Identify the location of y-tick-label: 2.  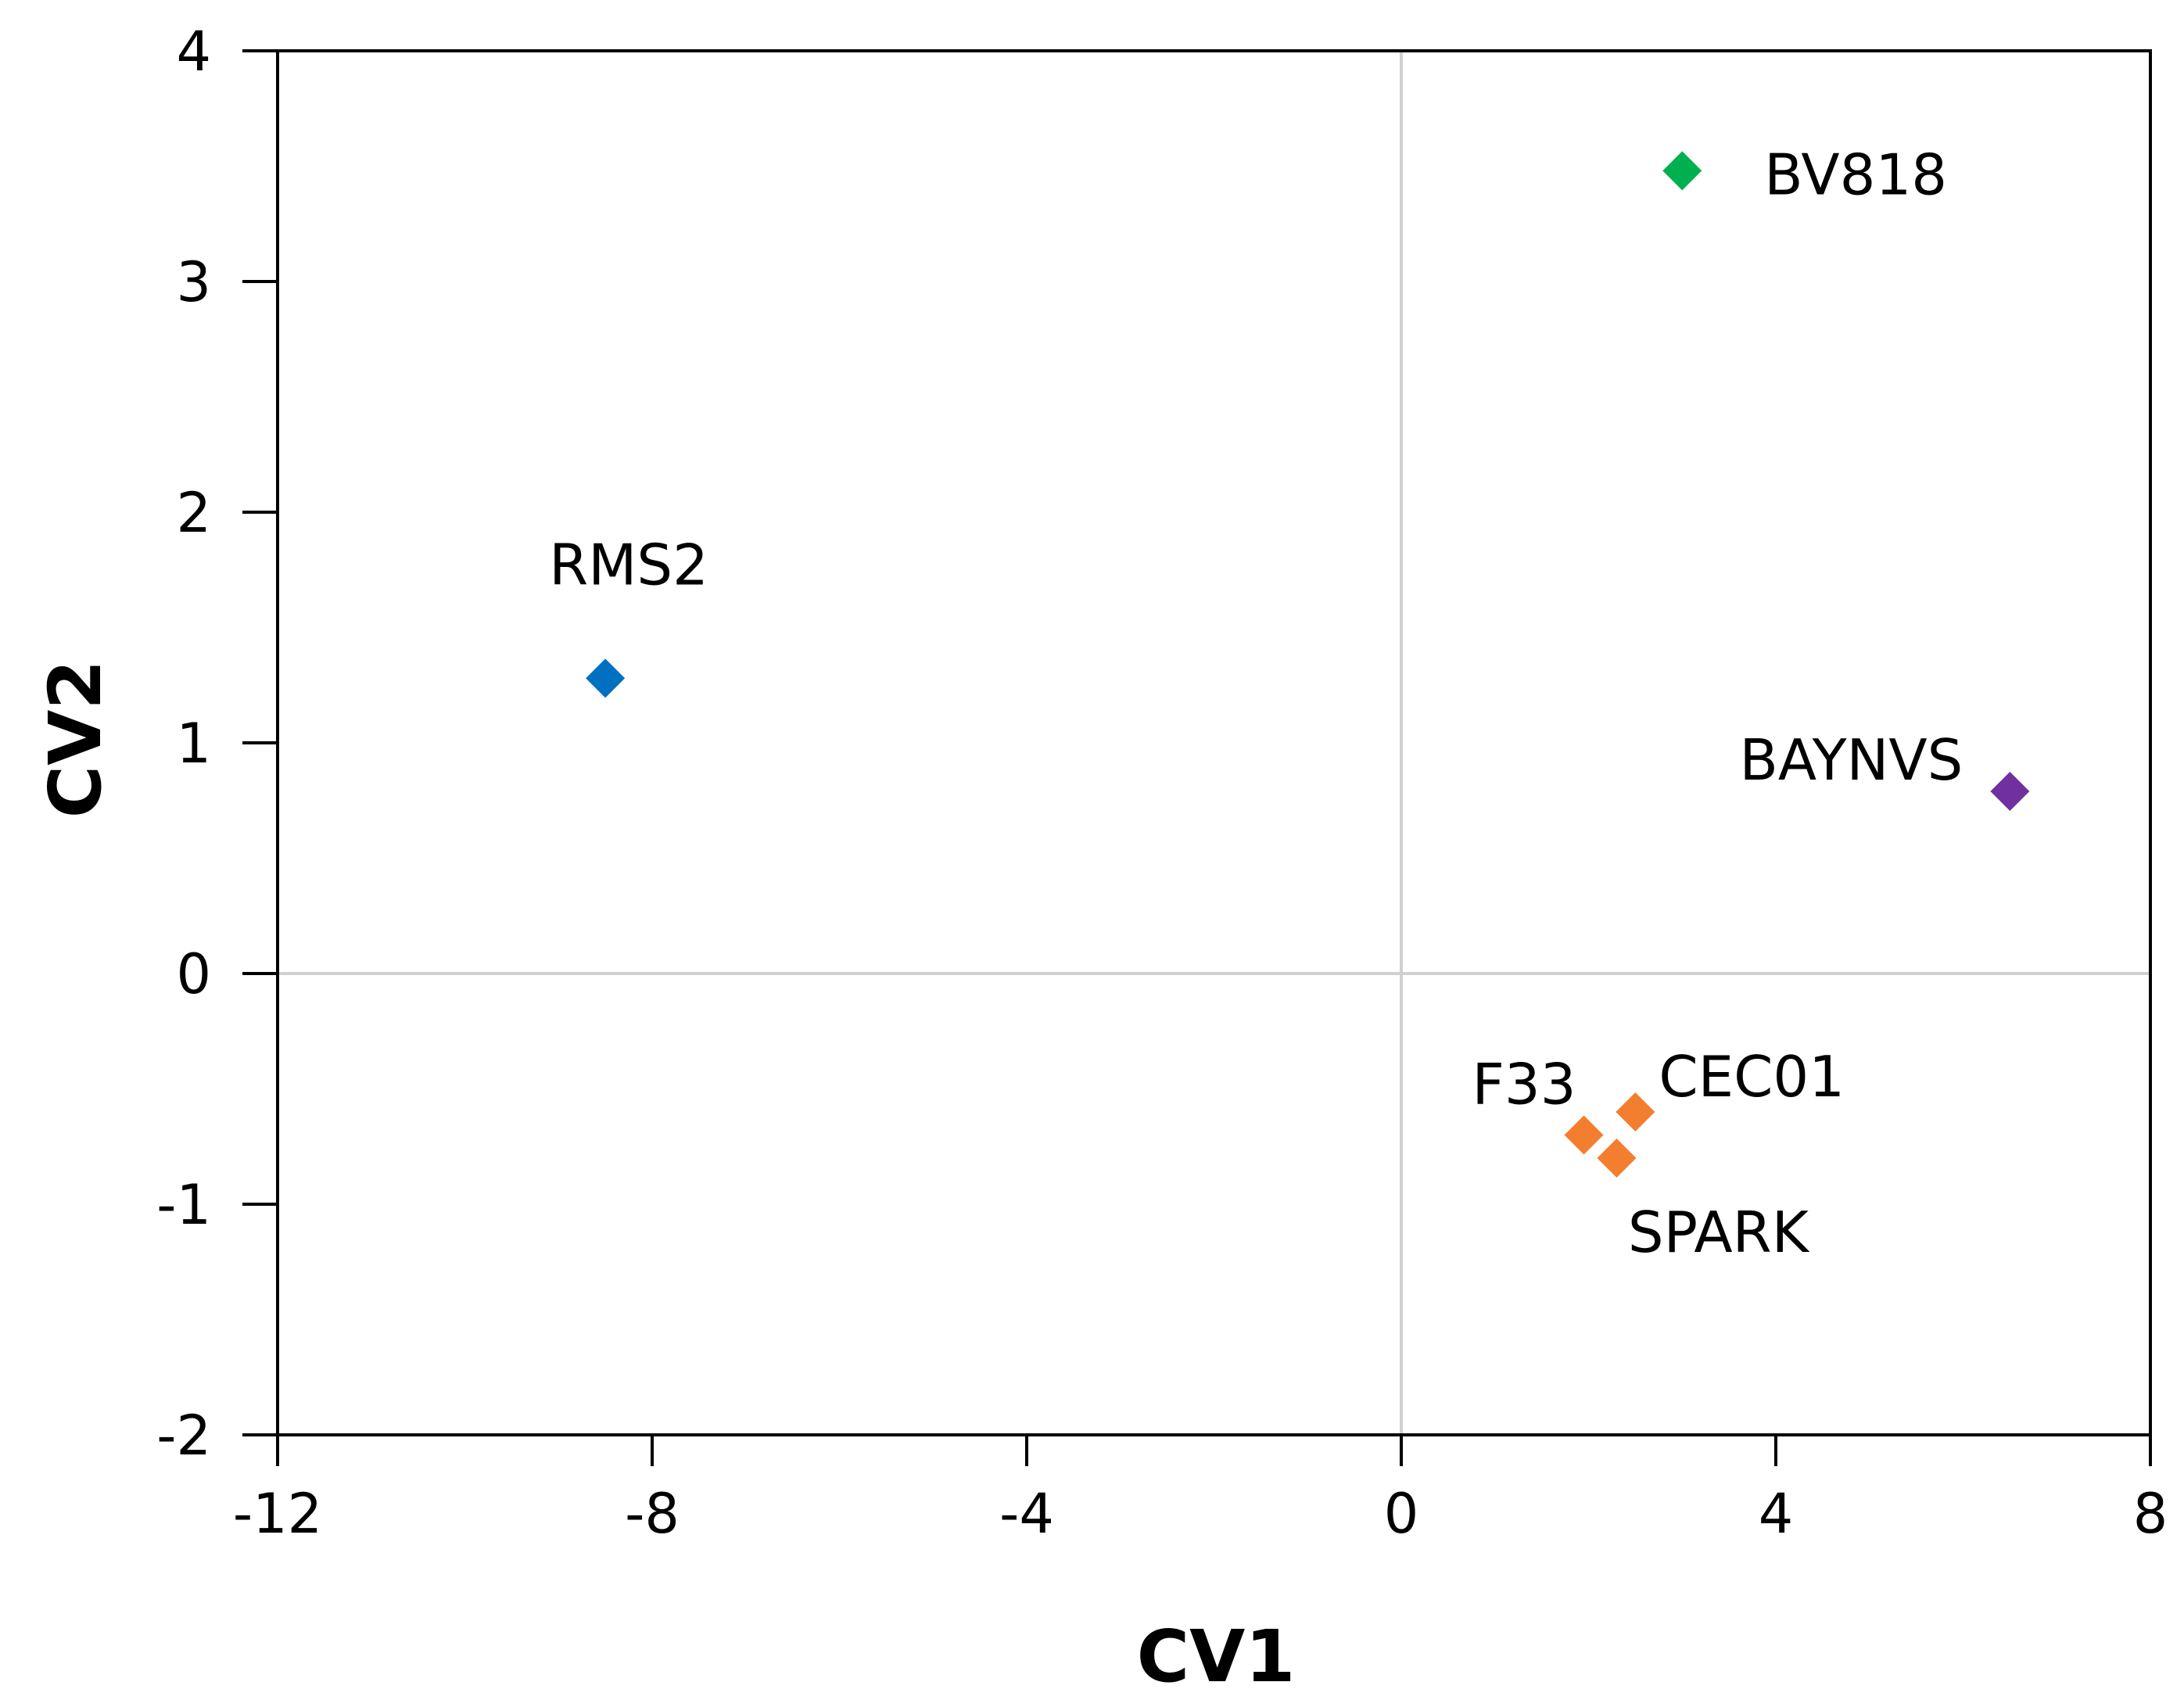
(193, 513).